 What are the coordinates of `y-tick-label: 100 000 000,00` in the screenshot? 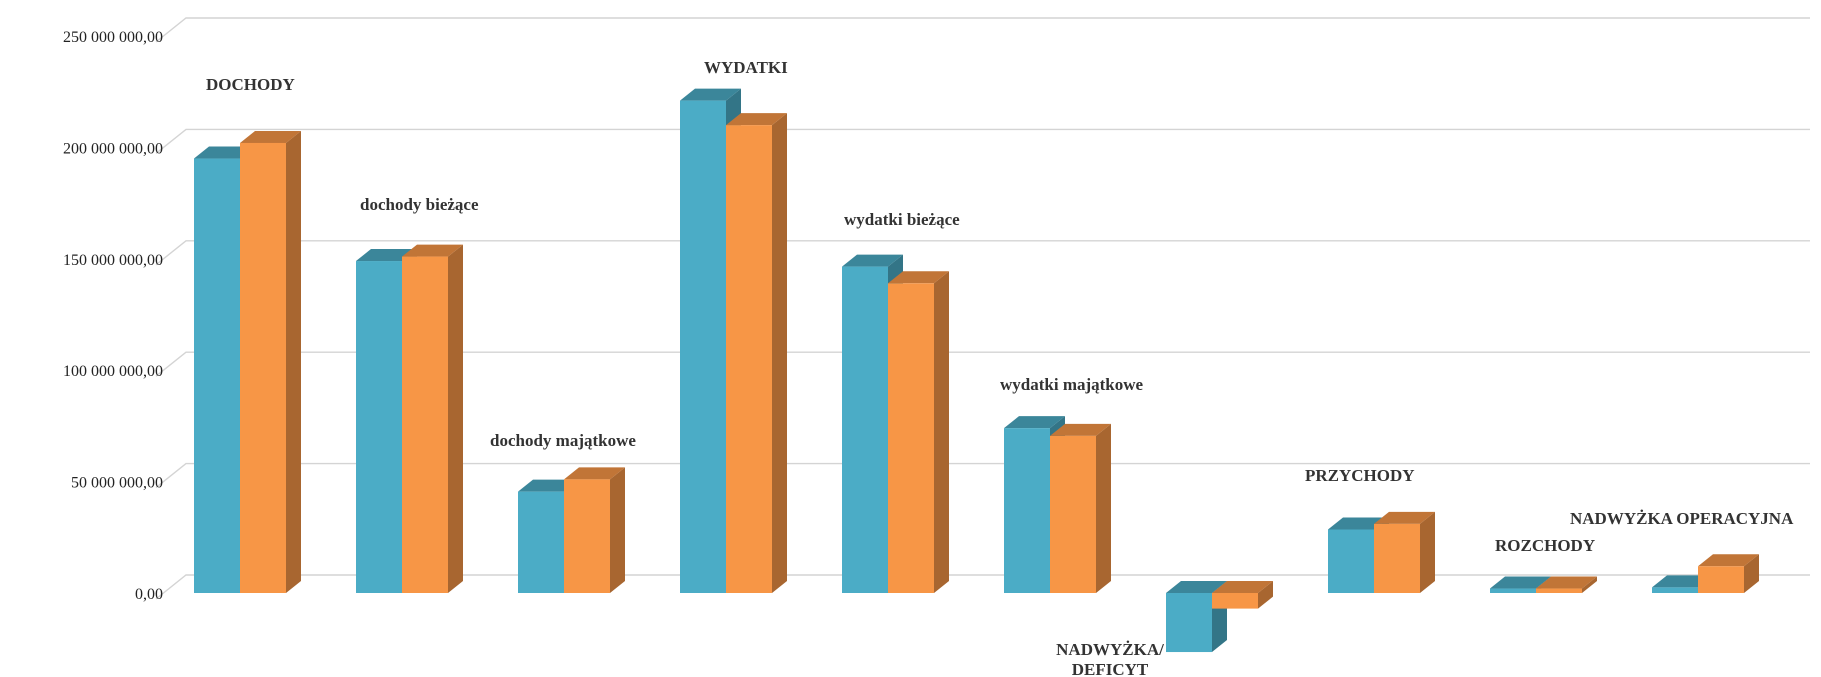 It's located at (113, 371).